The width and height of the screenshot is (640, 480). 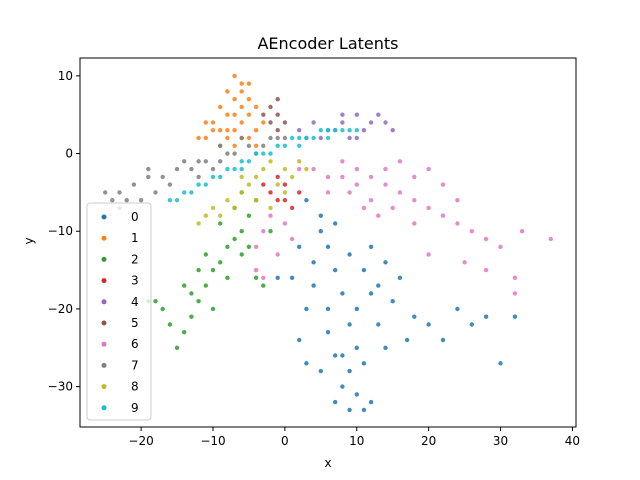 I want to click on legend: 0 1 2 3 4 5 6 7 8 9, so click(x=119, y=311).